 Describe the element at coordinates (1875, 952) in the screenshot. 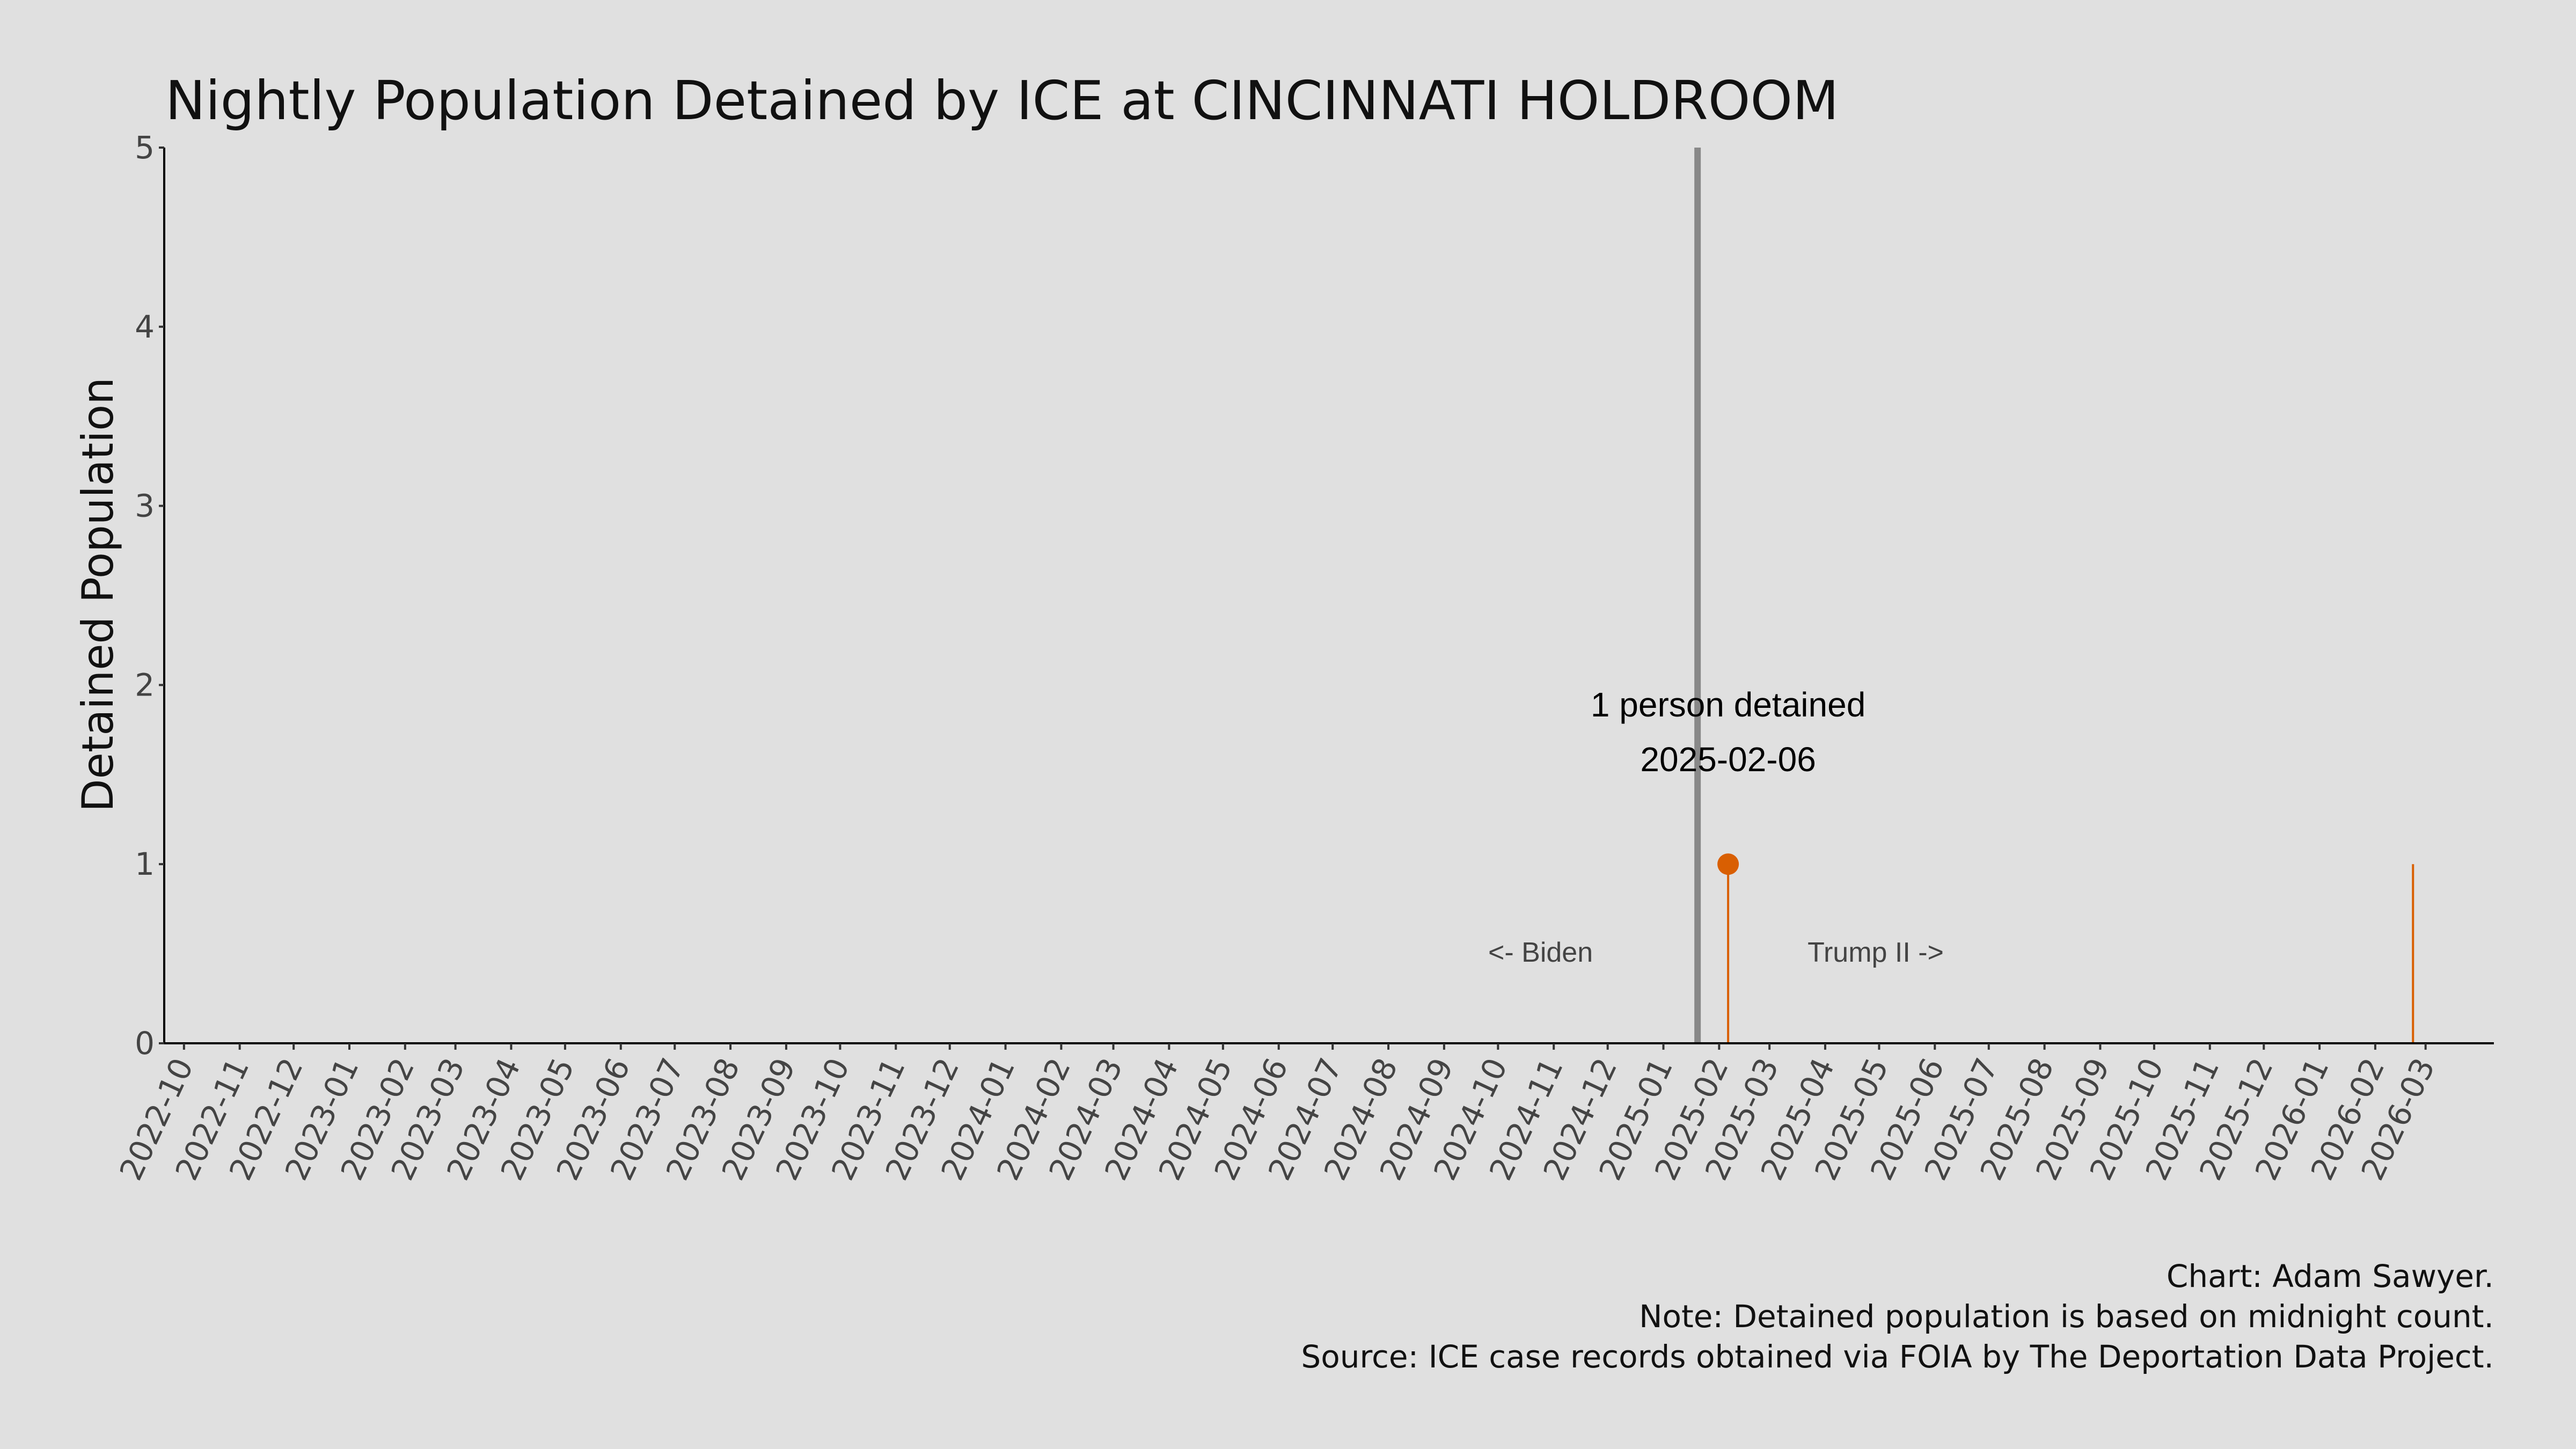

I see `trump-era-label: Trump II ->` at that location.